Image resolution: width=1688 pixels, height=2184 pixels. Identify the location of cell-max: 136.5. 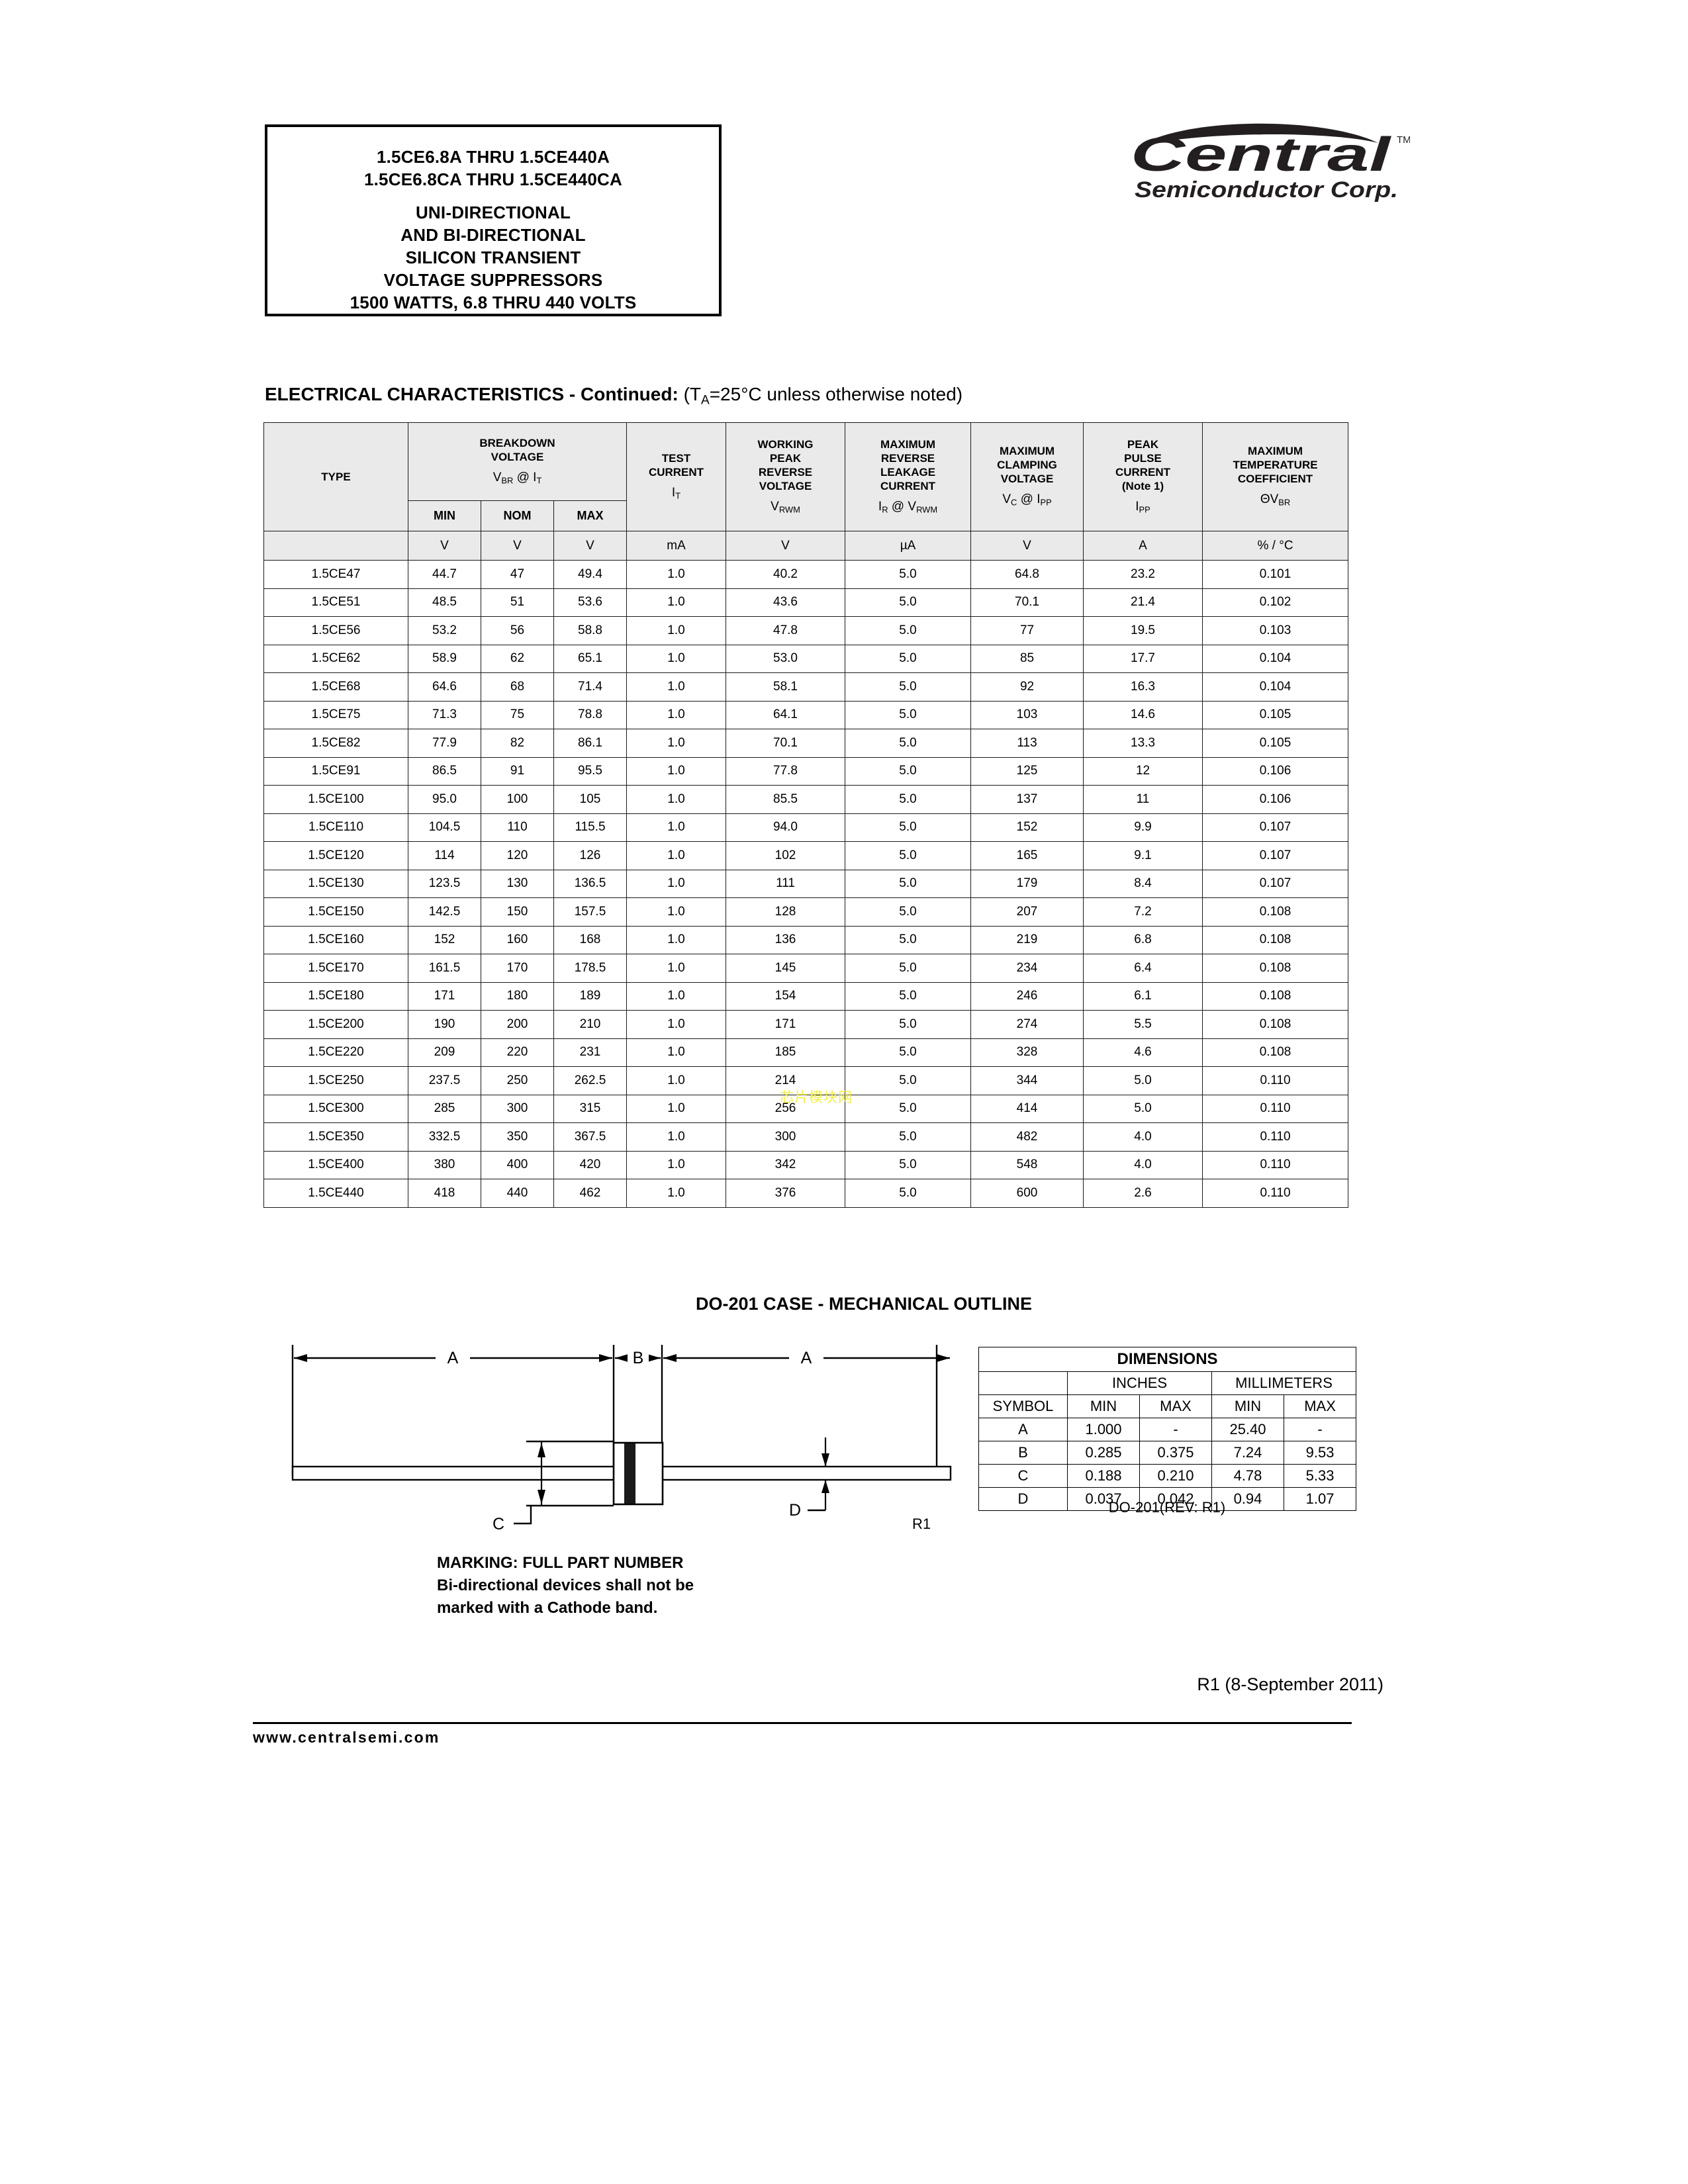
(590, 883).